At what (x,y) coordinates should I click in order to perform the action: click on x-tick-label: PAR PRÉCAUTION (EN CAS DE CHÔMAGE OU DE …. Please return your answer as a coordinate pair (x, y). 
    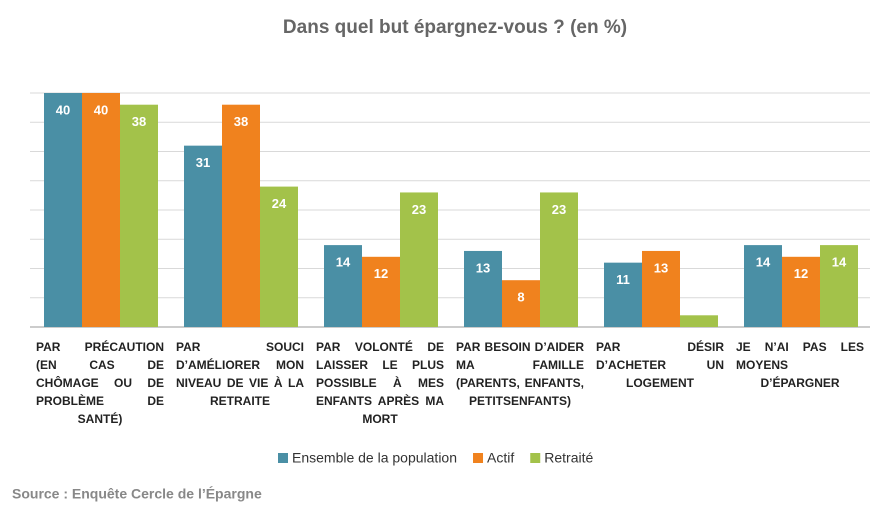
    Looking at the image, I should click on (100, 383).